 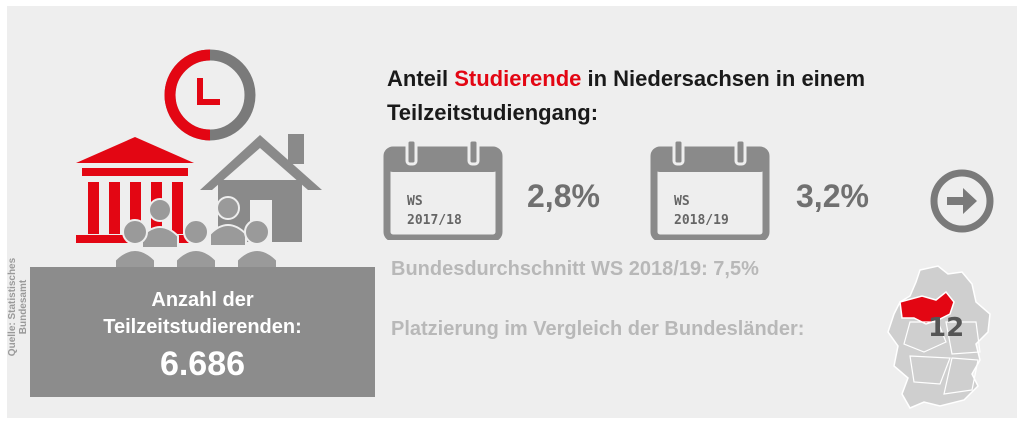 What do you see at coordinates (575, 269) in the screenshot?
I see `federal-average: Bundesdurchschnitt WS 2018/19: 7,5%` at bounding box center [575, 269].